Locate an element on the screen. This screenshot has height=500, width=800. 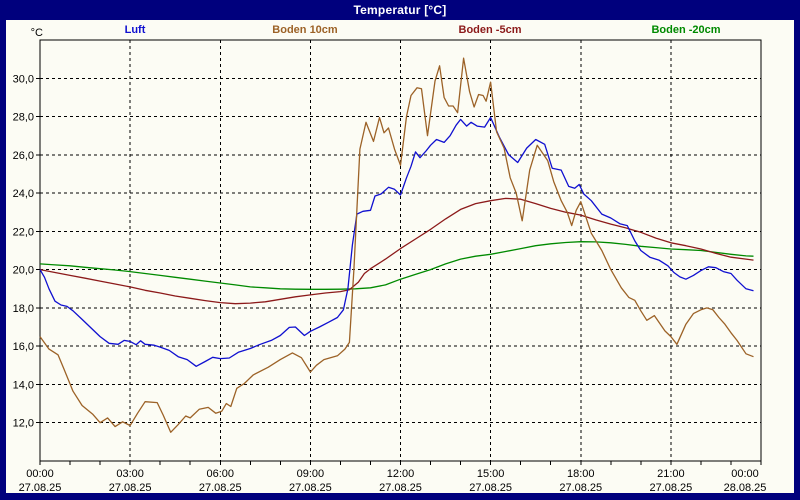
window-titlebar: Temperatur [°C] is located at coordinates (400, 10).